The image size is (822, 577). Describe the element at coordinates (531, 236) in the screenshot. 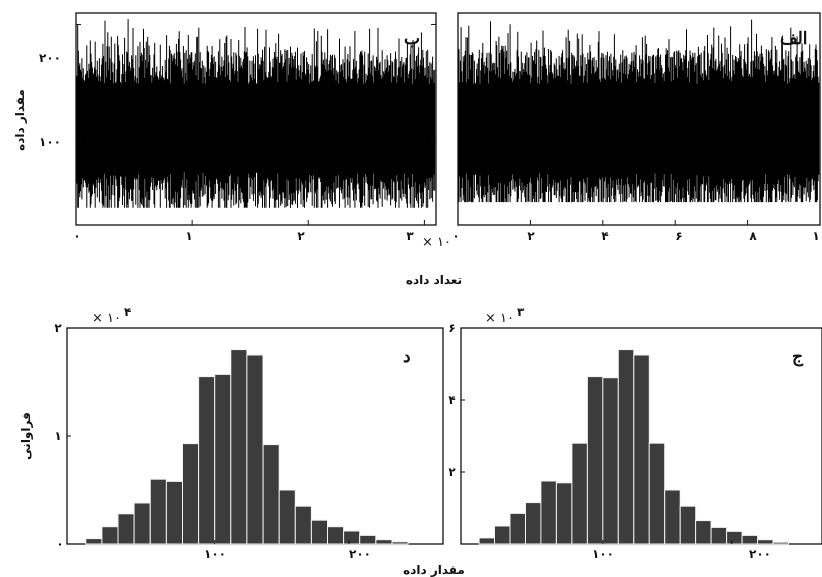

I see `panel-alef-xtick-2: ۲` at that location.